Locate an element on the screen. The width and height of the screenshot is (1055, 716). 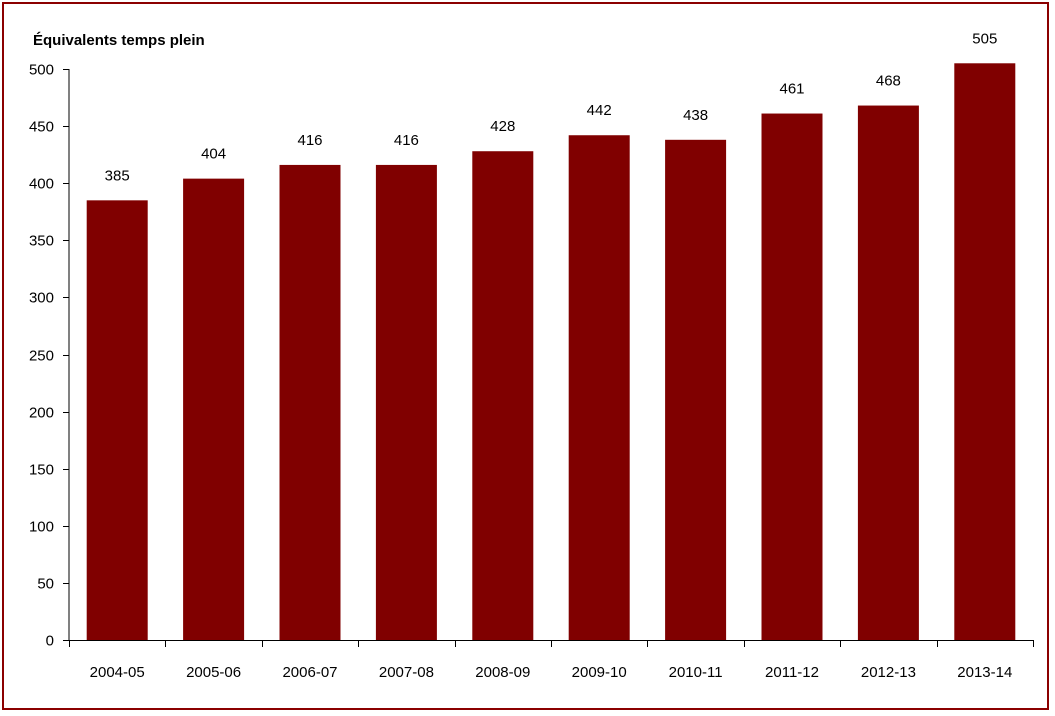
data-label: 385 is located at coordinates (117, 175).